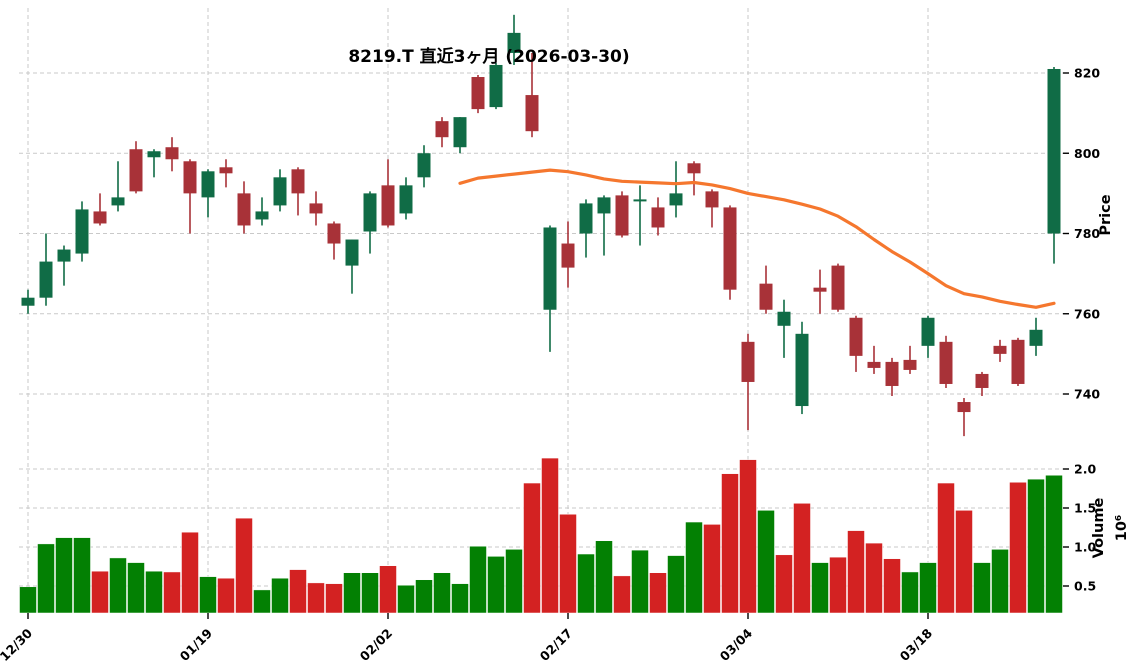  I want to click on price-axis-label: Price, so click(1106, 214).